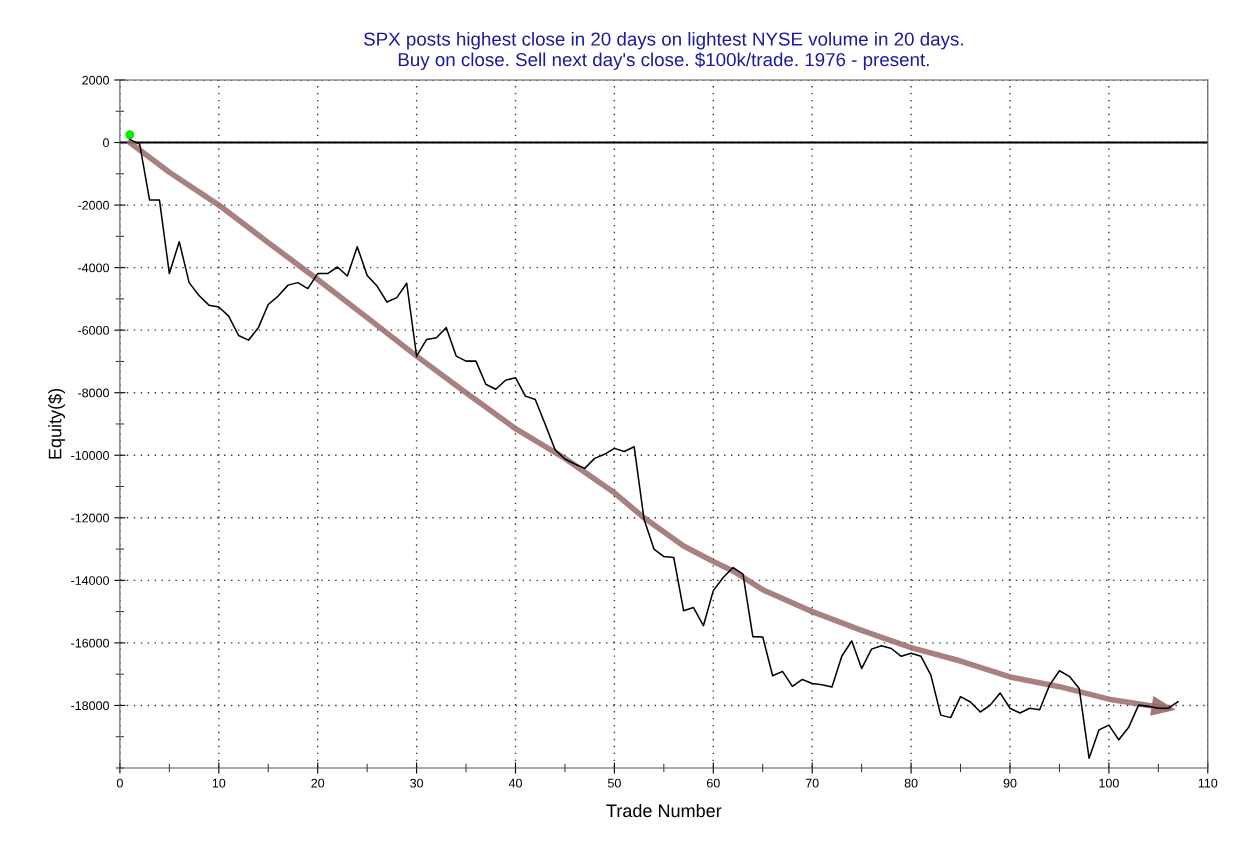 Image resolution: width=1249 pixels, height=860 pixels. Describe the element at coordinates (90, 455) in the screenshot. I see `y-tick-label: -10000` at that location.